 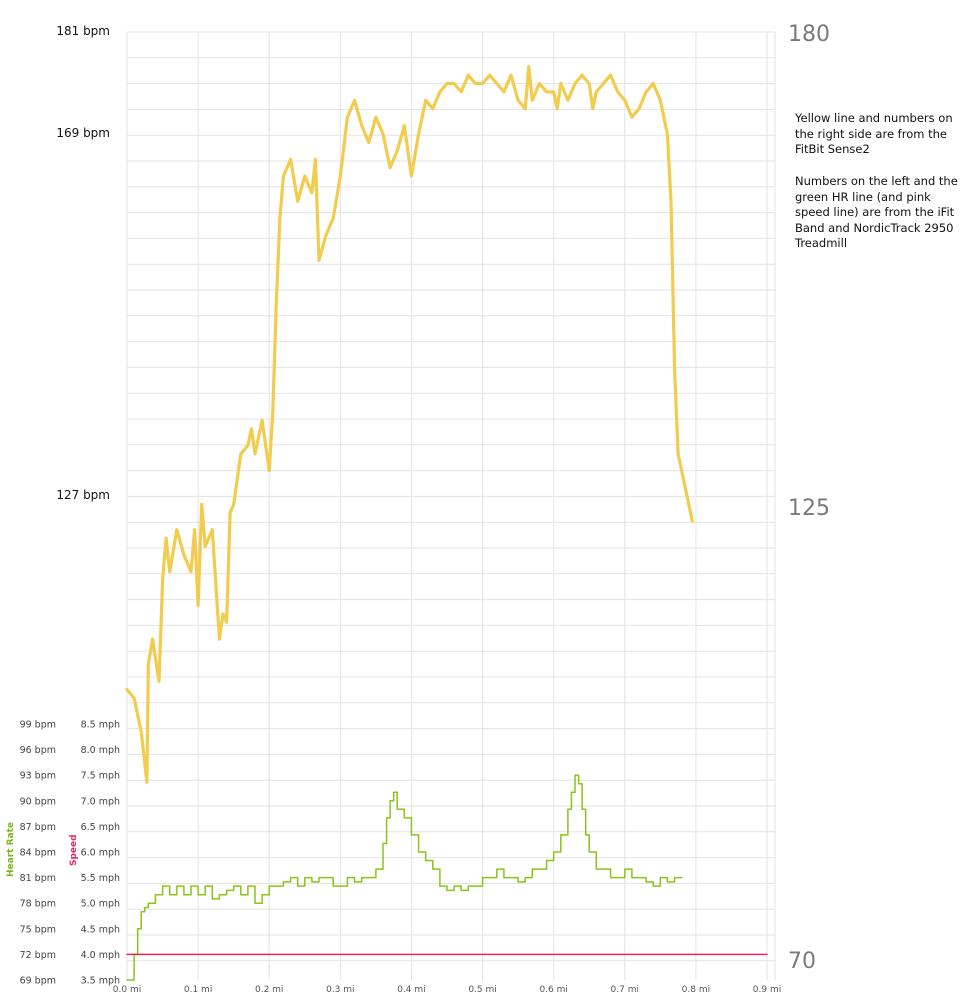 I want to click on ifit-hr-line, so click(x=404, y=877).